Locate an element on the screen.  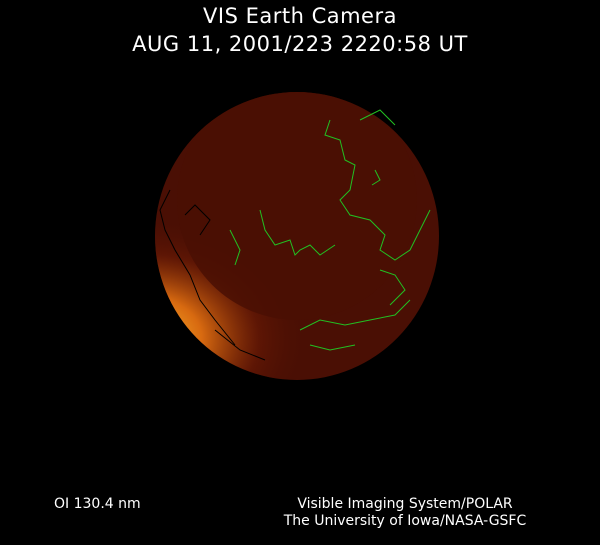
instrument-label: Visible Imaging System/POLAR is located at coordinates (405, 504).